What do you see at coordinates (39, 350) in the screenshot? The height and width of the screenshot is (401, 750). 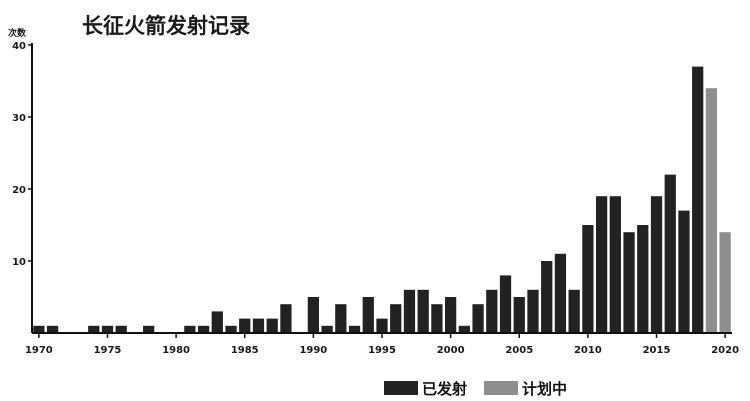 I see `x-tick-label: 1970` at bounding box center [39, 350].